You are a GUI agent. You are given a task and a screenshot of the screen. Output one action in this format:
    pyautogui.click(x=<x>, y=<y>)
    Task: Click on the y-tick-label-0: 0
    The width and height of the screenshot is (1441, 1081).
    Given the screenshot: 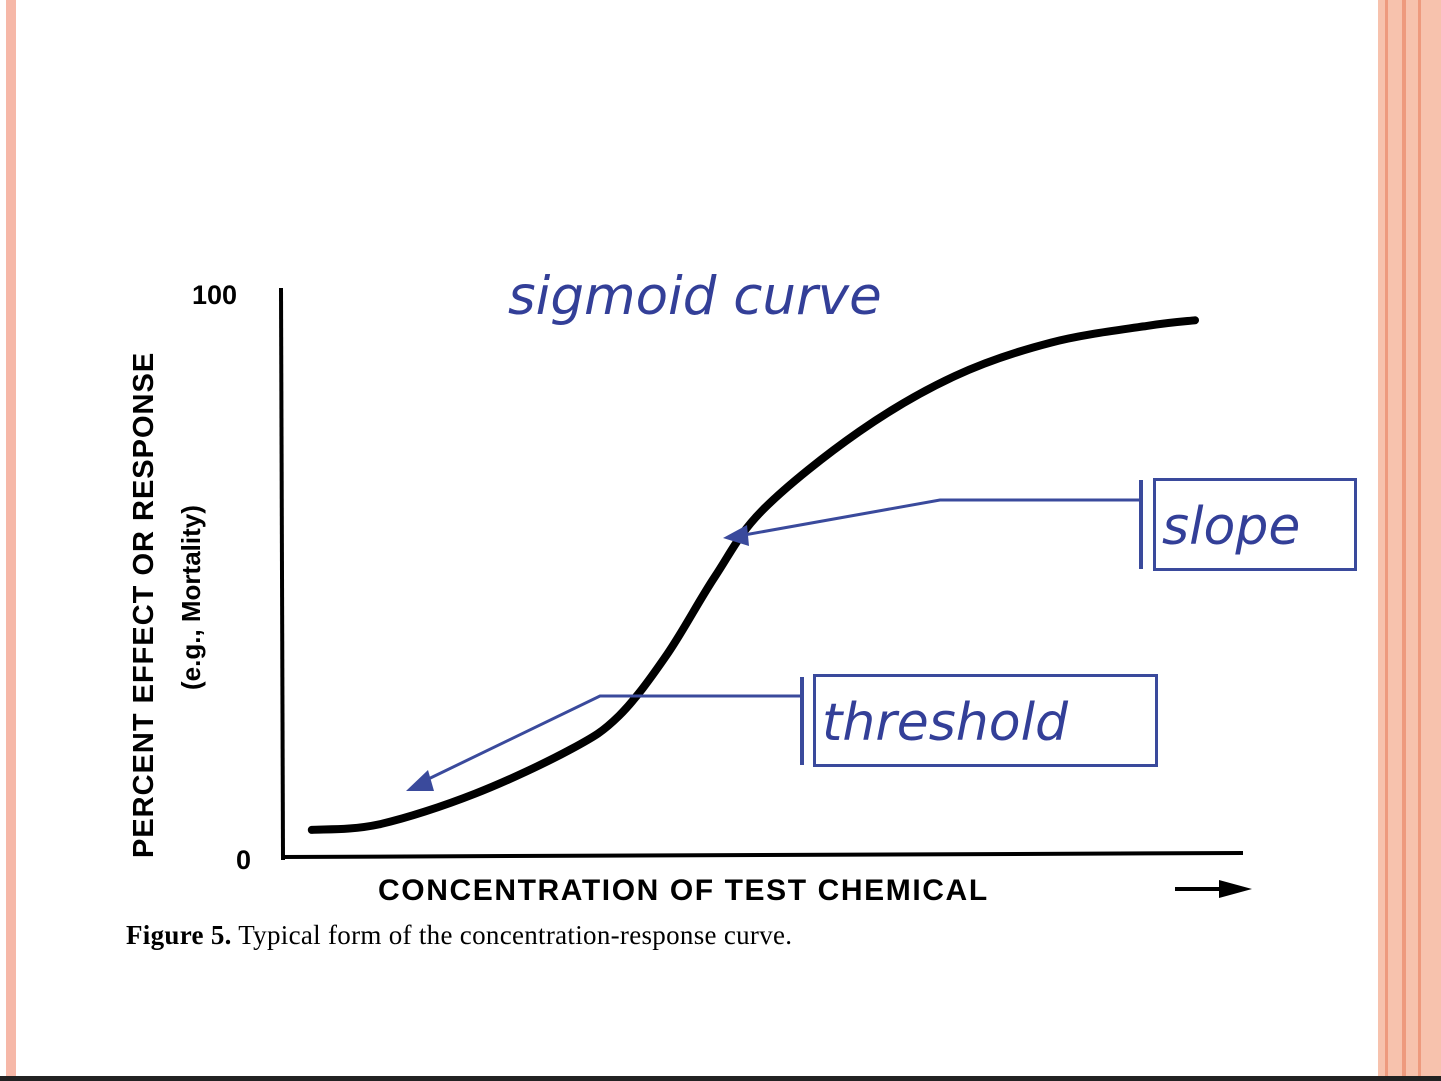 What is the action you would take?
    pyautogui.click(x=244, y=860)
    